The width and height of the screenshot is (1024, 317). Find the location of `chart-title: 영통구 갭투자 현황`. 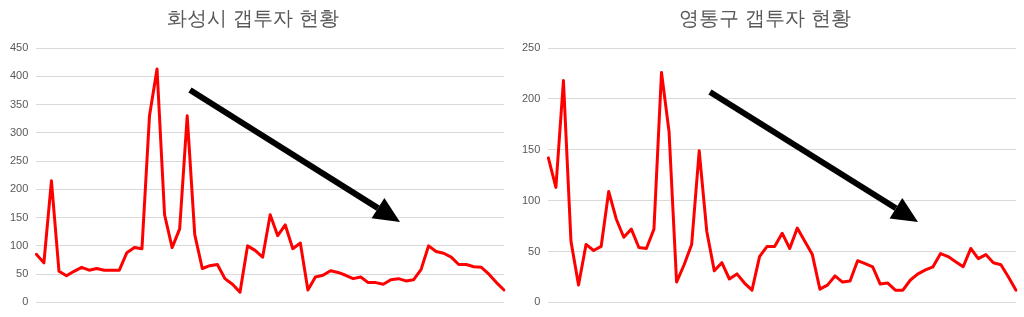

chart-title: 영통구 갭투자 현황 is located at coordinates (765, 18).